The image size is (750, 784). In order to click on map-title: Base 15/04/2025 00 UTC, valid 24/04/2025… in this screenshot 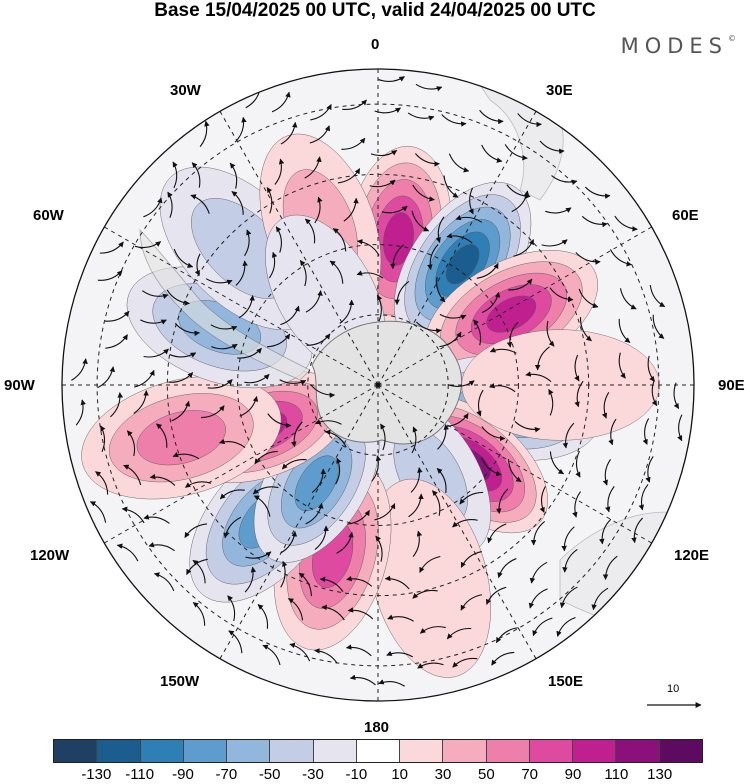, I will do `click(375, 10)`.